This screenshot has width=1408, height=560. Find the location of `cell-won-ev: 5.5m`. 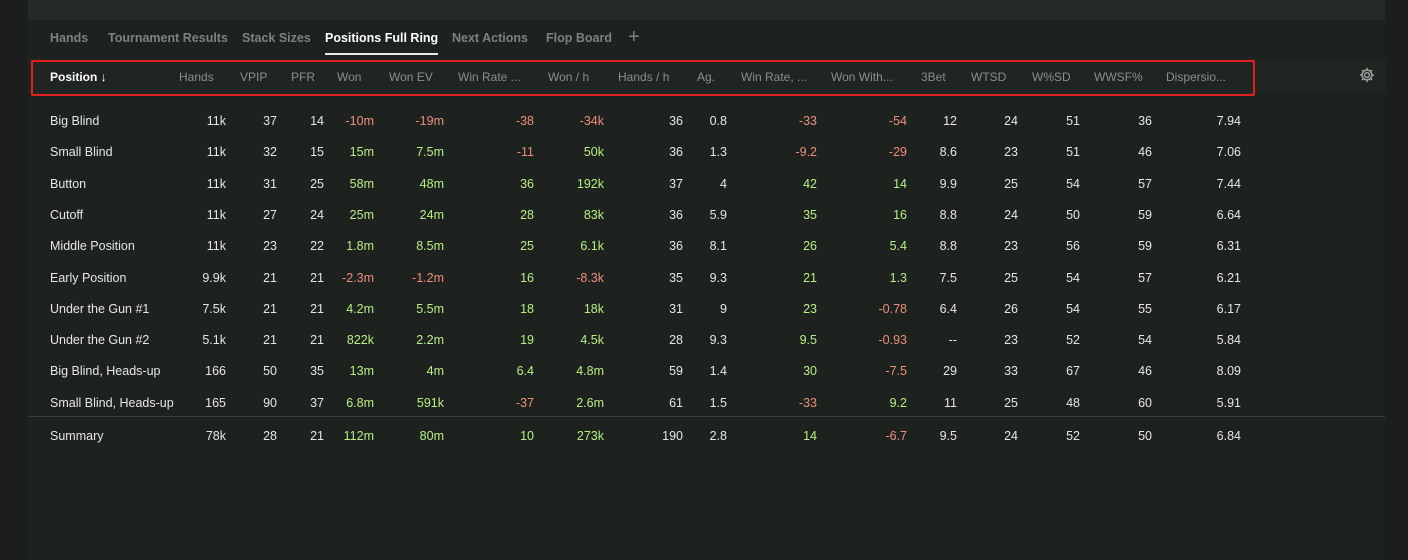

cell-won-ev: 5.5m is located at coordinates (430, 308).